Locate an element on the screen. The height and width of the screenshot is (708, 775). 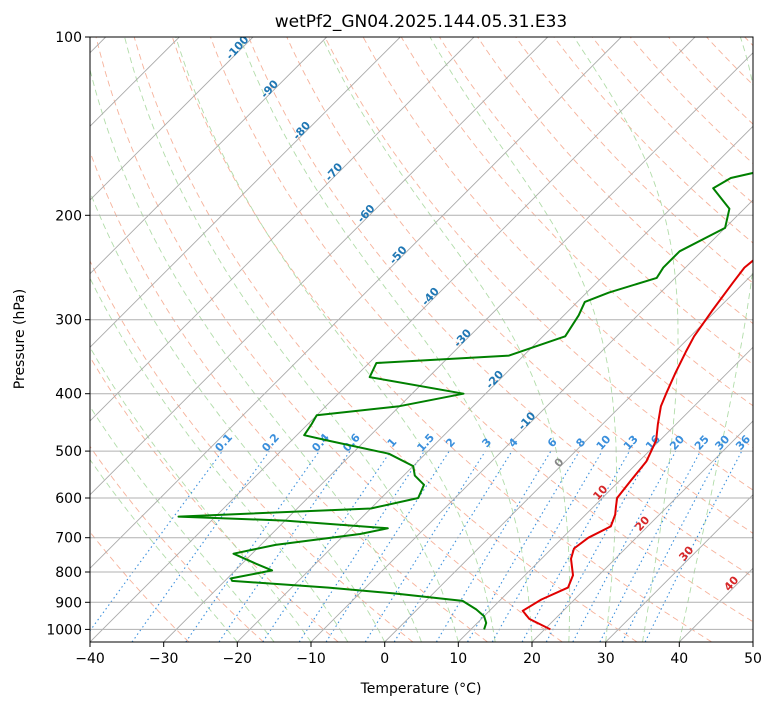
x-tick-label: −30 is located at coordinates (164, 659).